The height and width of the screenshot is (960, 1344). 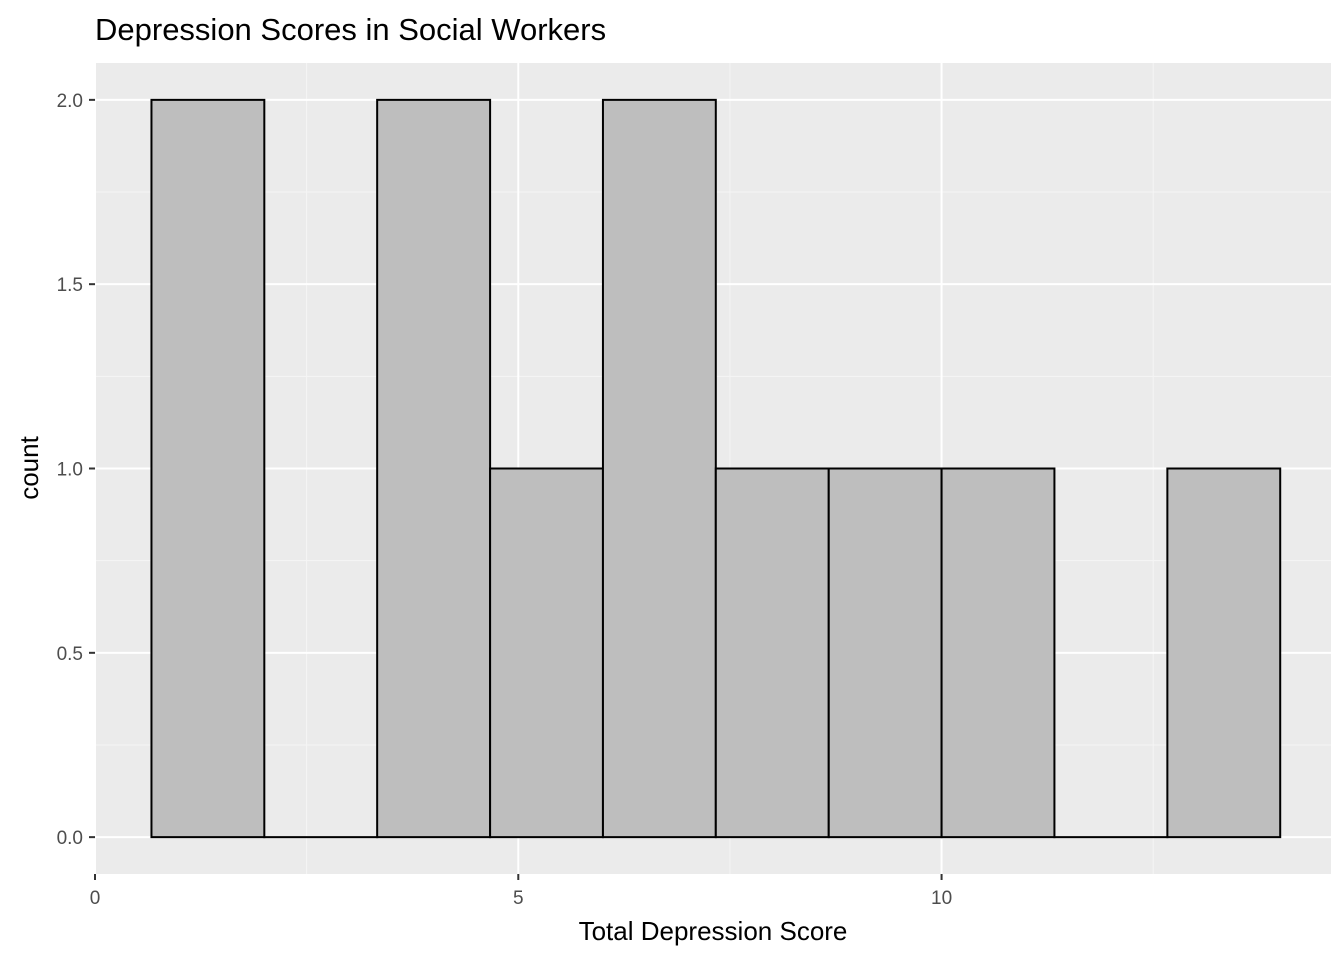 I want to click on y-tick-label: 0.5, so click(x=70, y=654).